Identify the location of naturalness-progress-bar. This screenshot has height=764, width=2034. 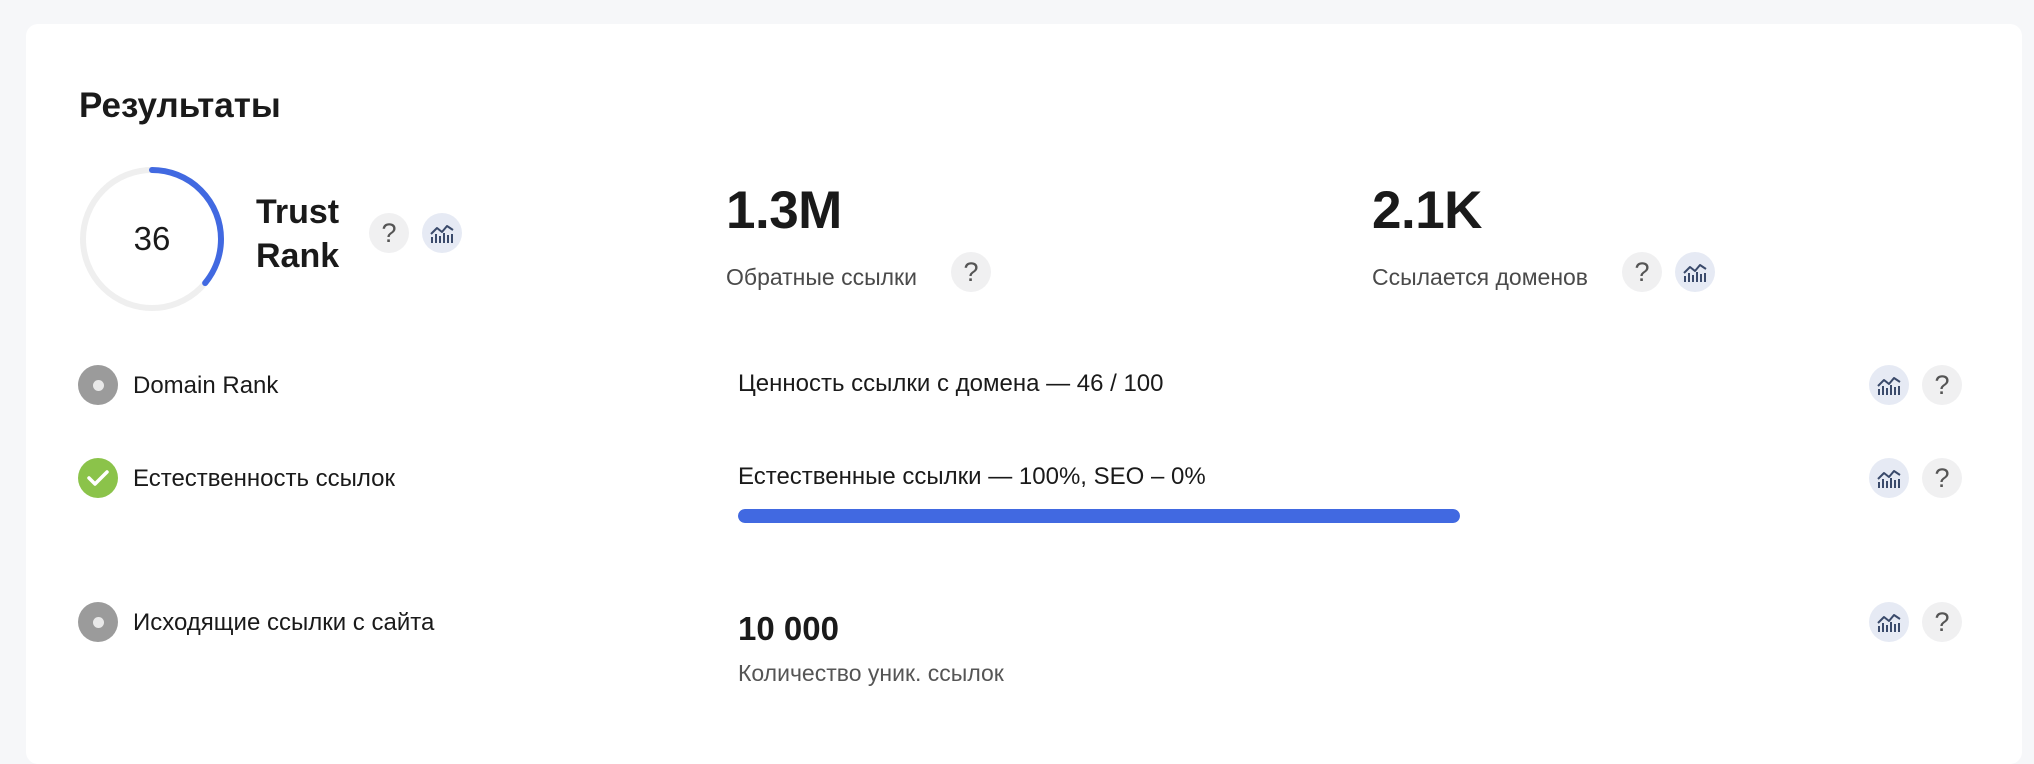
(1099, 516).